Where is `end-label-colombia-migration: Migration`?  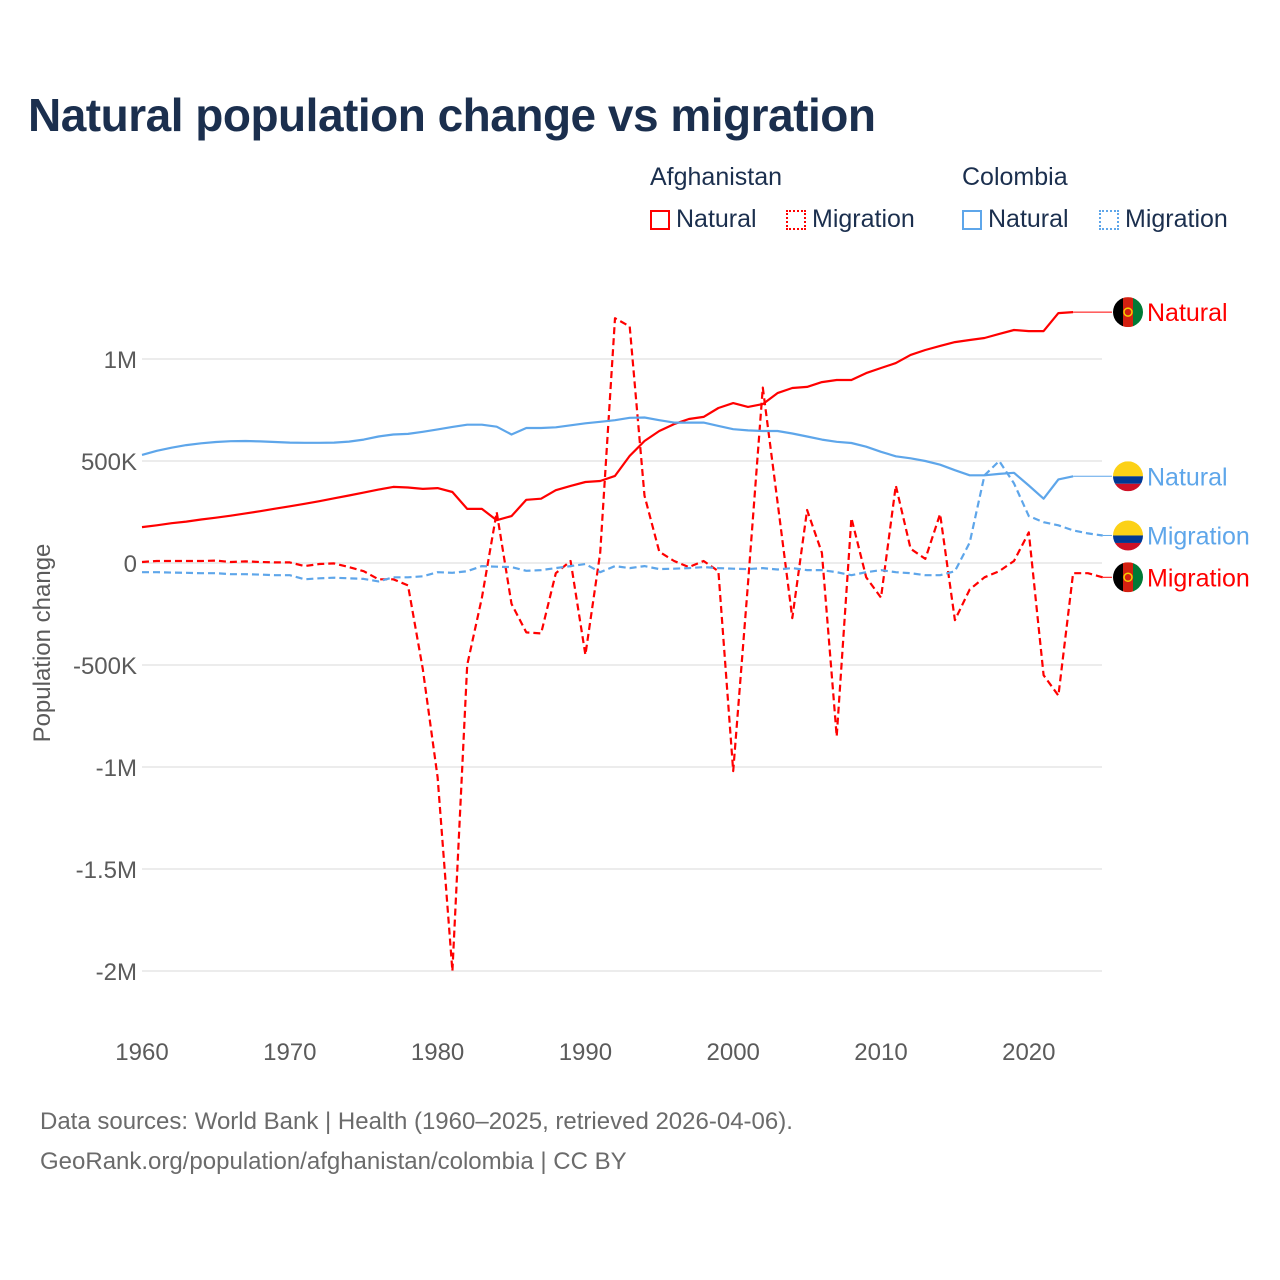
end-label-colombia-migration: Migration is located at coordinates (1198, 536).